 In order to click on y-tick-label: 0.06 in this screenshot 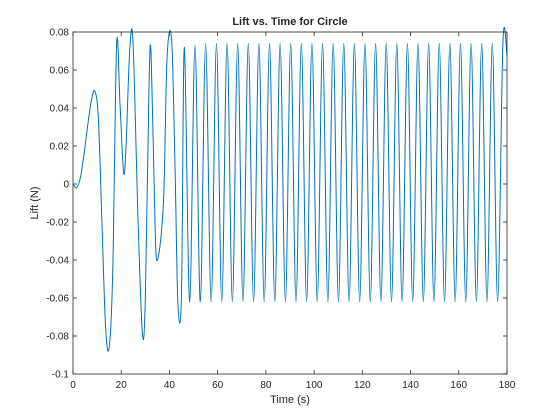, I will do `click(60, 71)`.